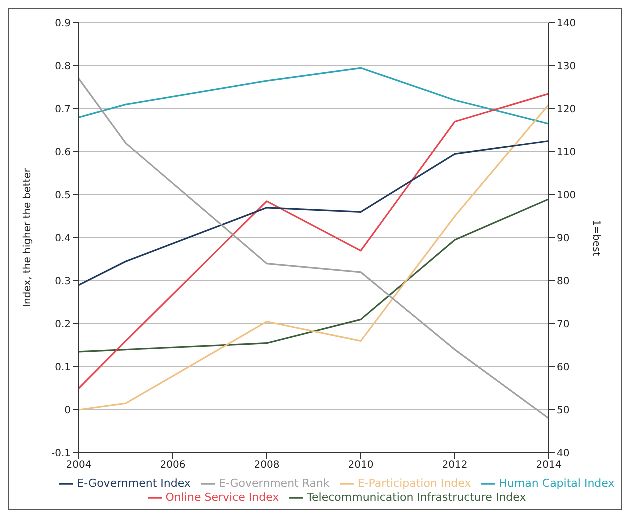  What do you see at coordinates (63, 325) in the screenshot?
I see `y-tick-label: 0.2` at bounding box center [63, 325].